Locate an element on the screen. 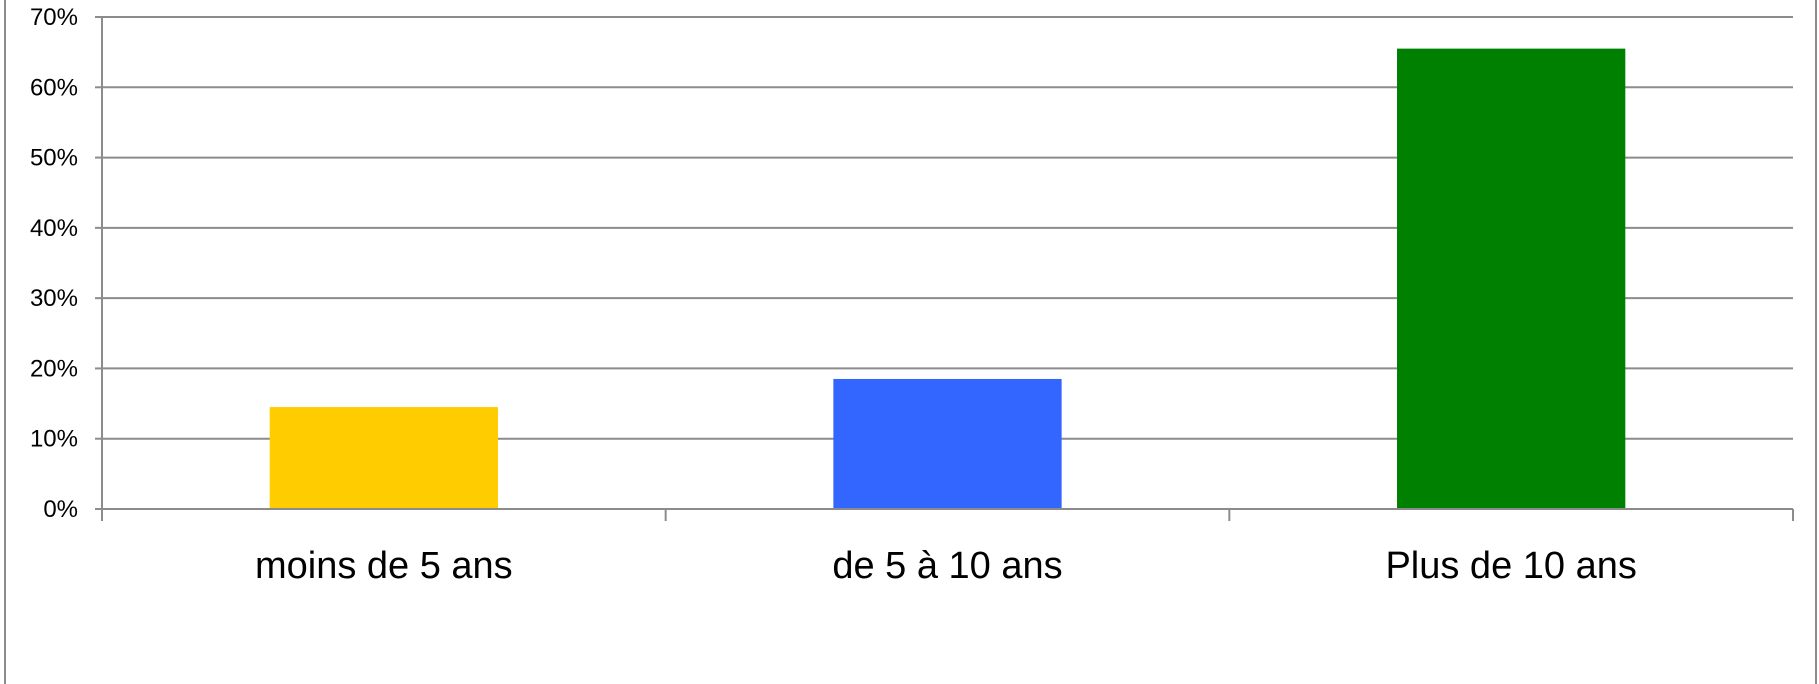 The height and width of the screenshot is (684, 1819). y-tick-label: 60% is located at coordinates (54, 87).